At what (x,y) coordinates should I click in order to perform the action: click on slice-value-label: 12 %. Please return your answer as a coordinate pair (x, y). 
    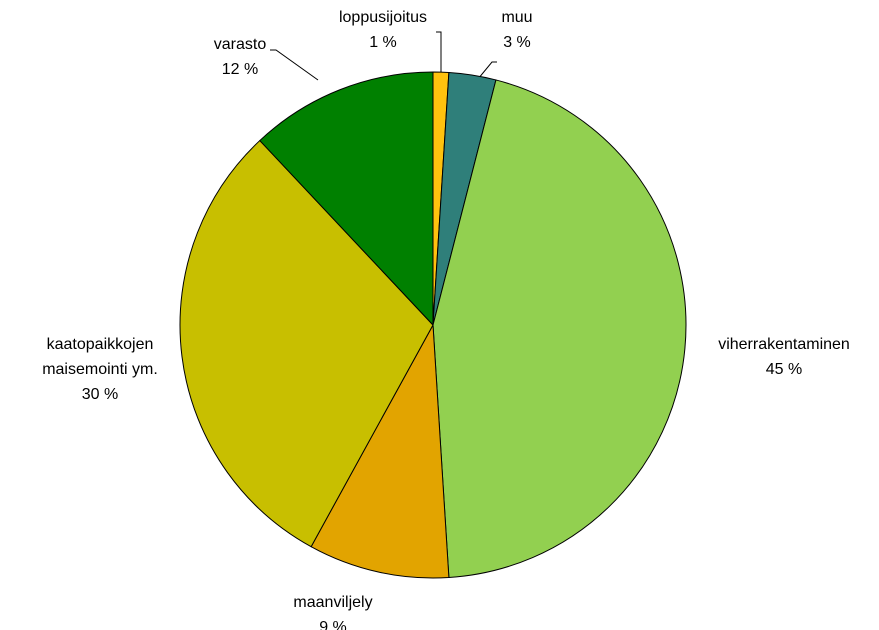
    Looking at the image, I should click on (240, 69).